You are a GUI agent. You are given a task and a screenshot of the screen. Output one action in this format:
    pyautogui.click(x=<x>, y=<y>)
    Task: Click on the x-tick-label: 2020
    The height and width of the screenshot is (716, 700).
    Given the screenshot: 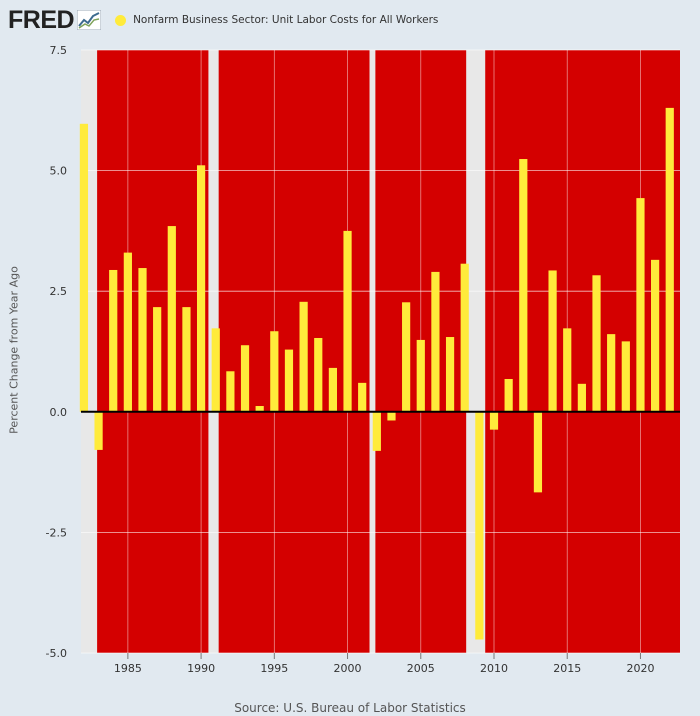 What is the action you would take?
    pyautogui.click(x=640, y=668)
    